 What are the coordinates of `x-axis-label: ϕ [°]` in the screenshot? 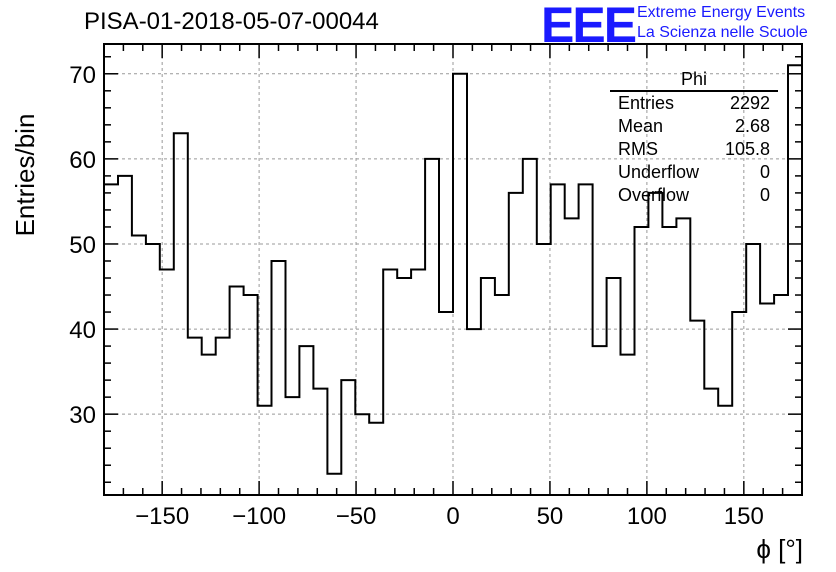 It's located at (779, 549).